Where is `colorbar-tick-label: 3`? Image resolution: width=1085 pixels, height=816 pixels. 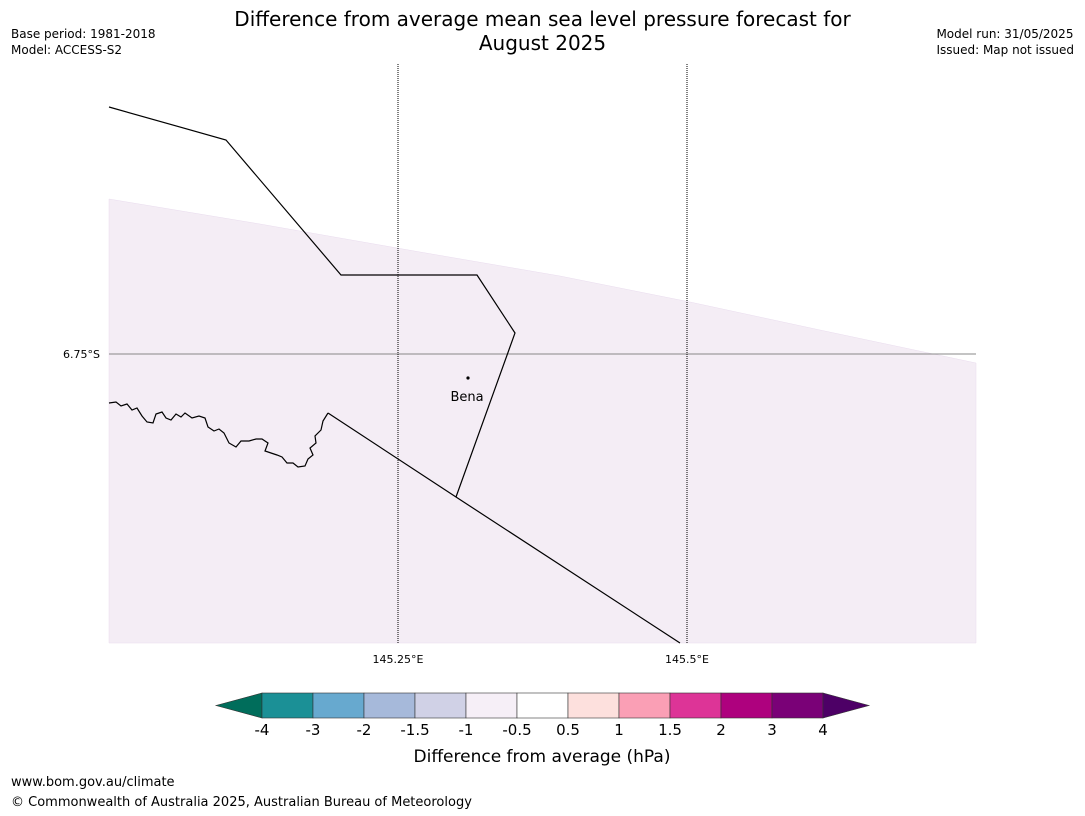
colorbar-tick-label: 3 is located at coordinates (772, 730).